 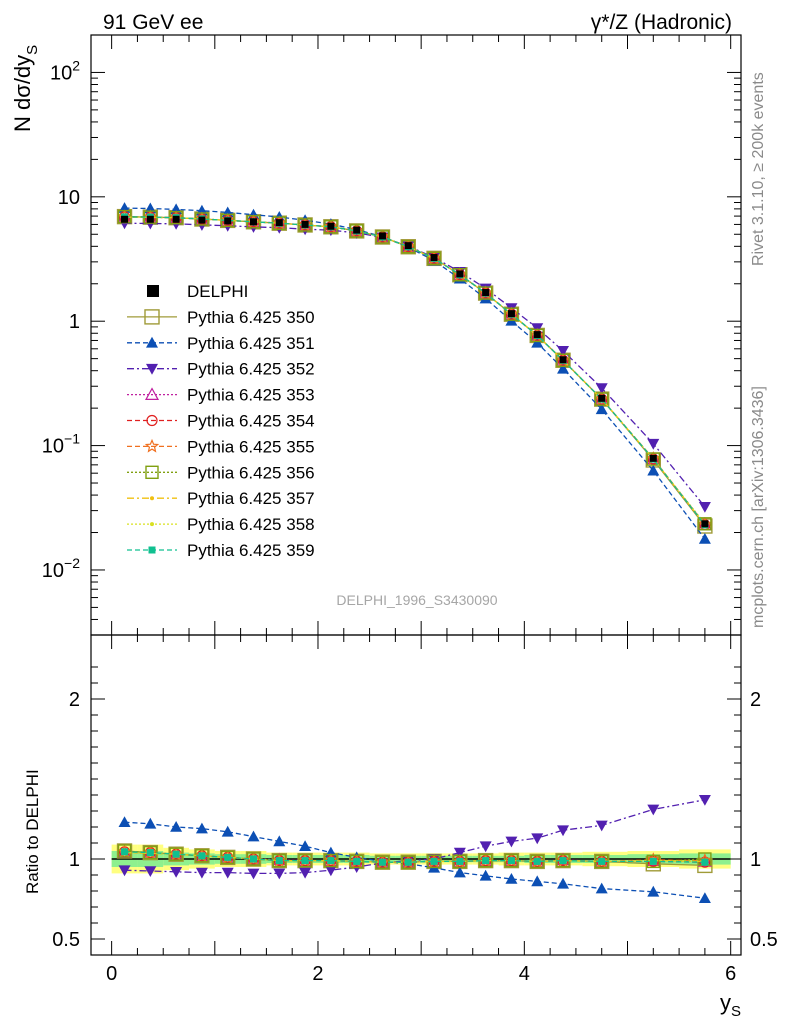 What do you see at coordinates (524, 974) in the screenshot?
I see `ratio-xtick-label: 4` at bounding box center [524, 974].